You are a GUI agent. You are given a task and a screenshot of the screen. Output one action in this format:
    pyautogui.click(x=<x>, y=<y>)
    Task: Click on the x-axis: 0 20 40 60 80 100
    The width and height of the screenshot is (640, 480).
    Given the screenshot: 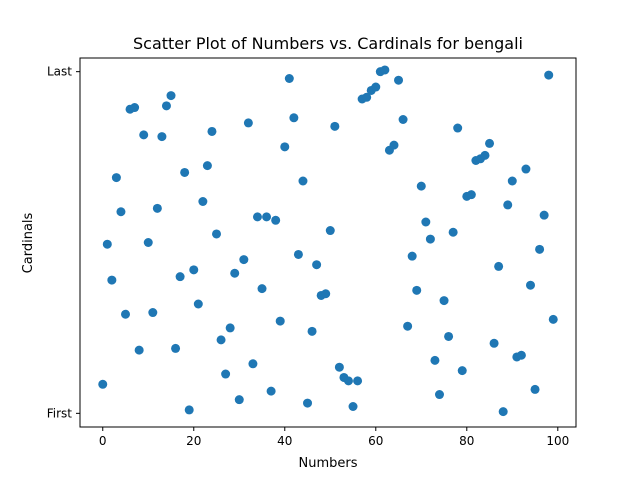 What is the action you would take?
    pyautogui.click(x=334, y=437)
    